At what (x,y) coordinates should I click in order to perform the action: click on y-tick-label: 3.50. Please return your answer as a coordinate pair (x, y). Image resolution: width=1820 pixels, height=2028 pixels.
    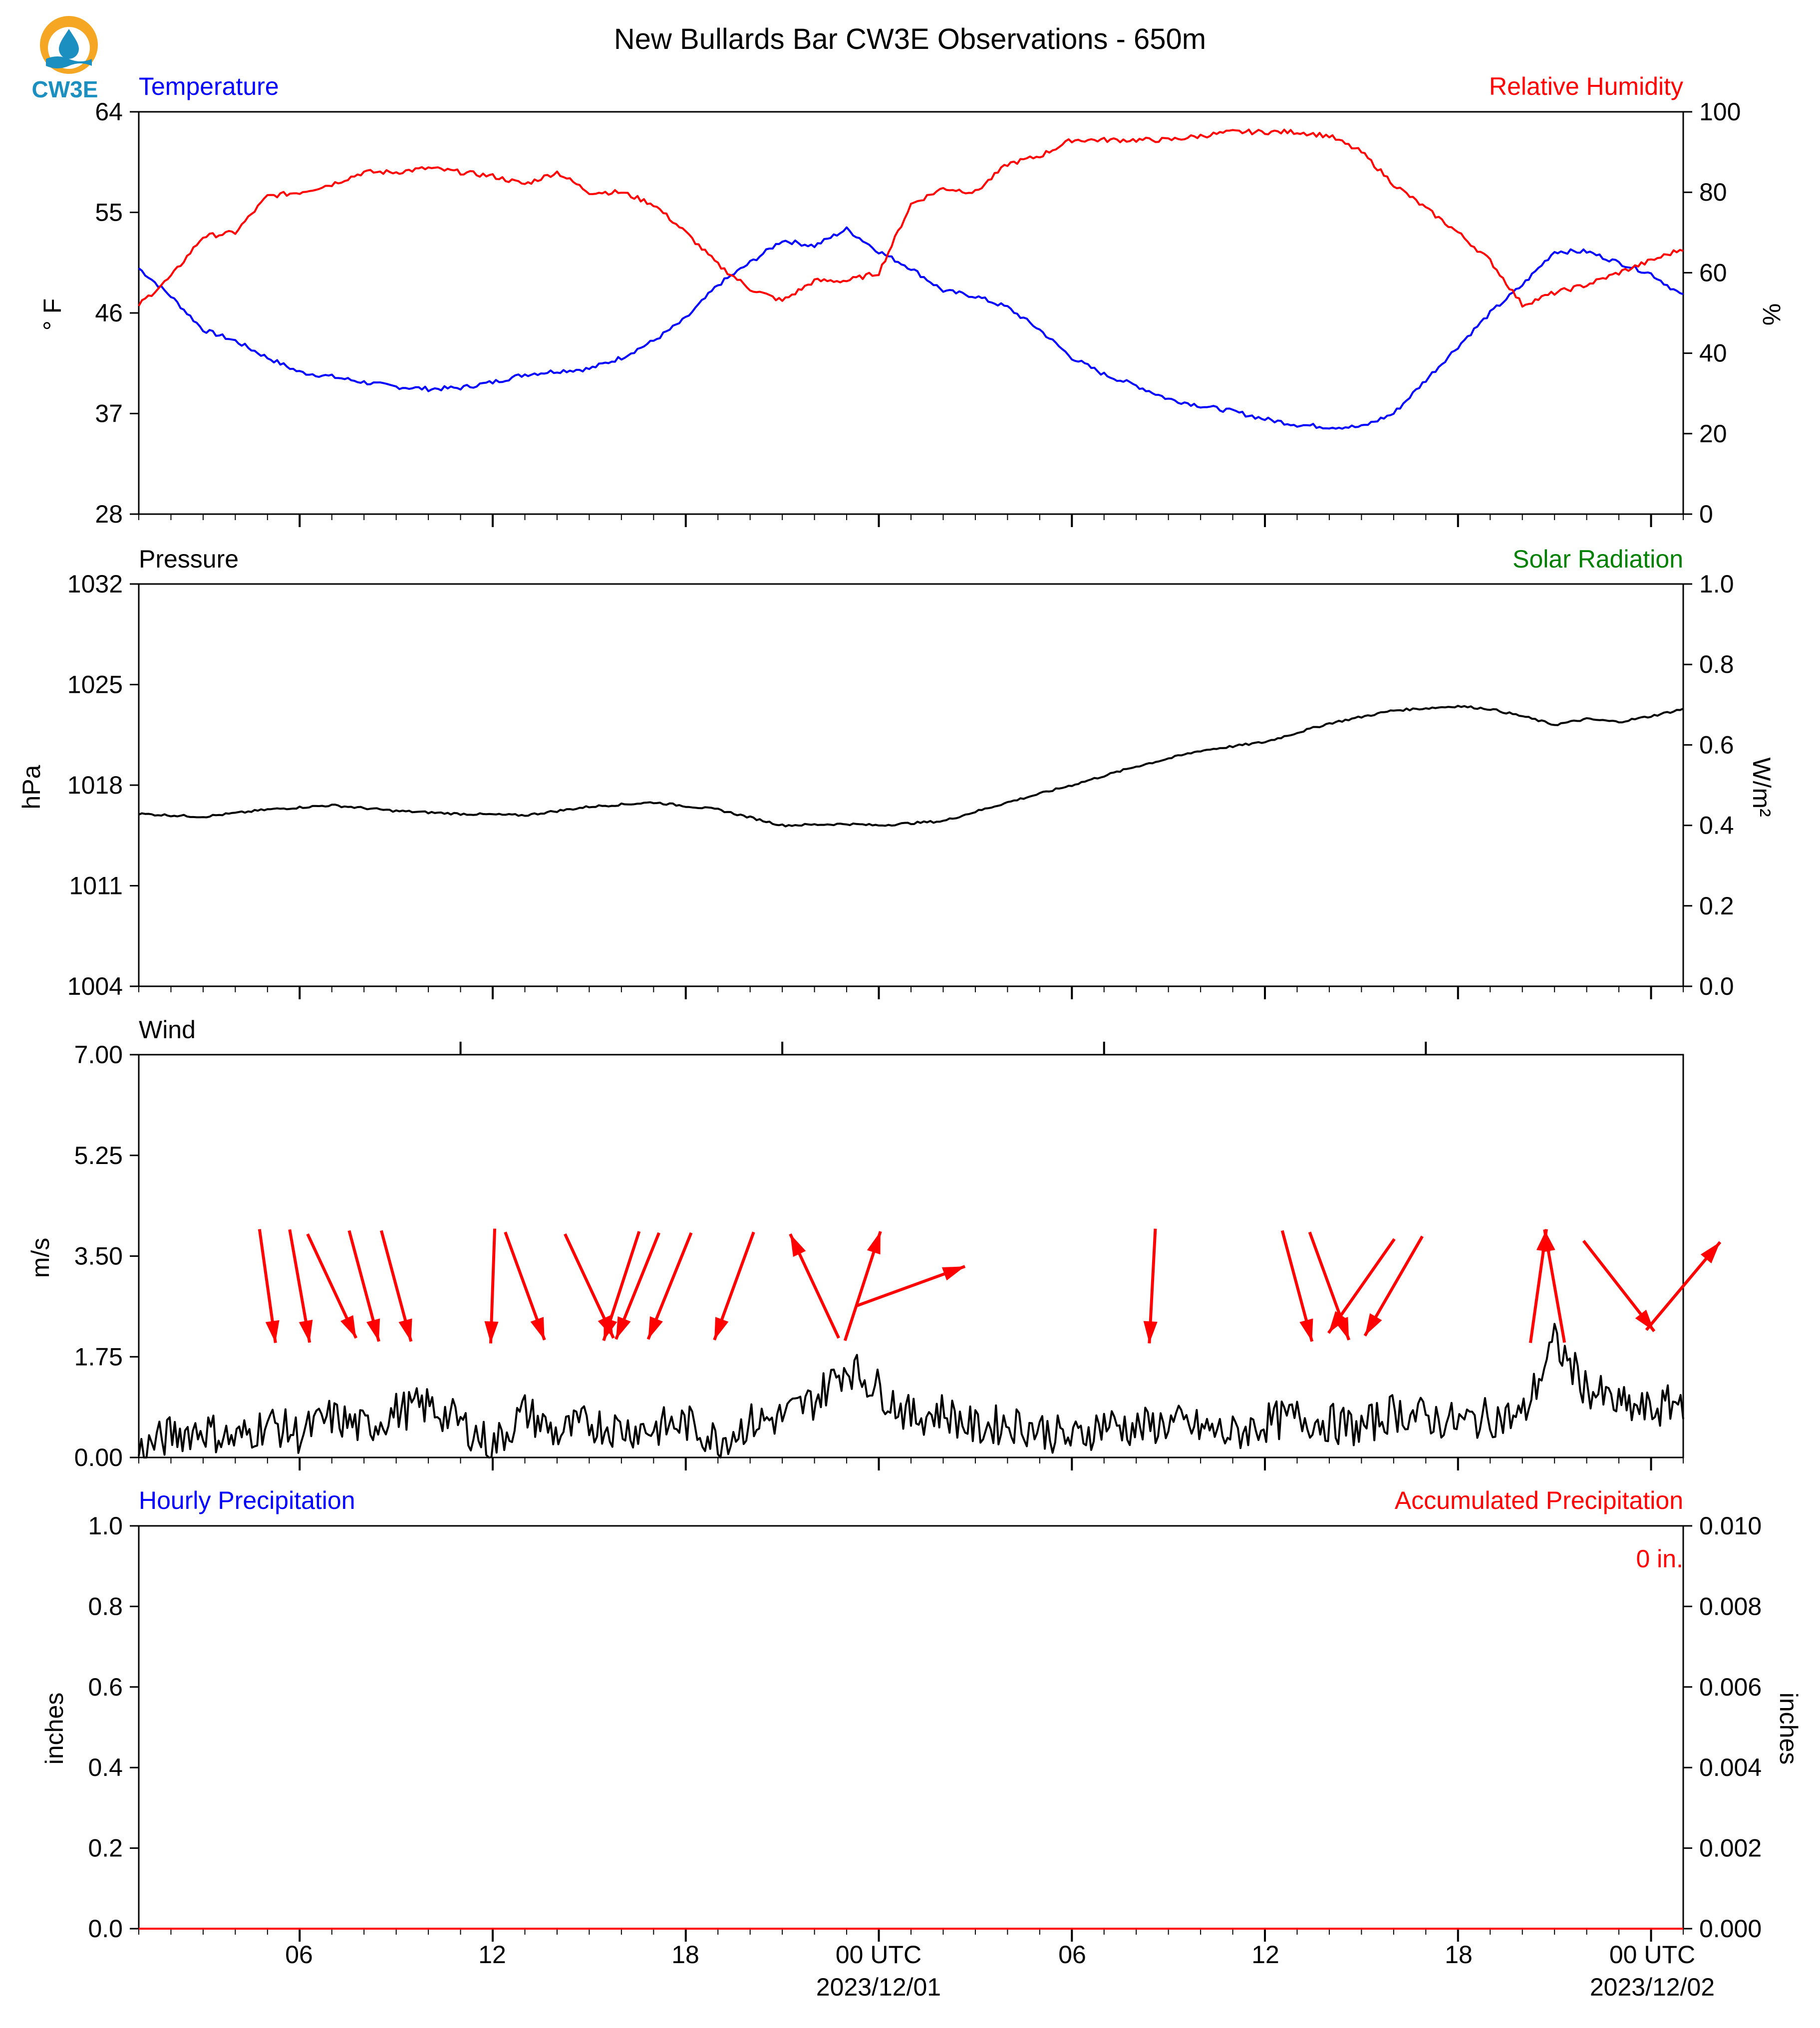
    Looking at the image, I should click on (98, 1256).